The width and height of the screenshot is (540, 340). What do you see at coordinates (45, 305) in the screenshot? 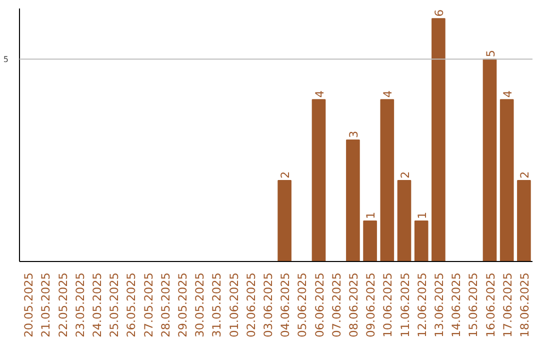
I see `x-tick-label: 21.05.2025` at bounding box center [45, 305].